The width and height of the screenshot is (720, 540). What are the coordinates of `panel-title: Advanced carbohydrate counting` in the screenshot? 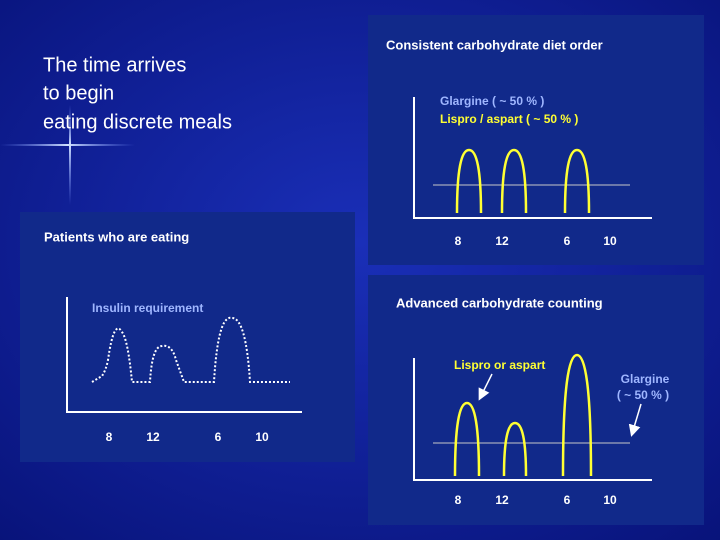 It's located at (499, 302).